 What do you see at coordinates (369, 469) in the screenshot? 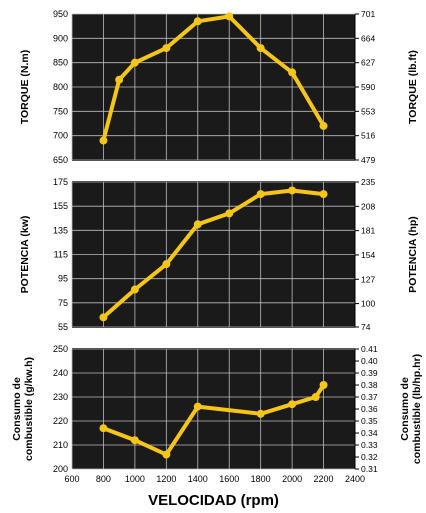
I see `right-tick-label: 0.31` at bounding box center [369, 469].